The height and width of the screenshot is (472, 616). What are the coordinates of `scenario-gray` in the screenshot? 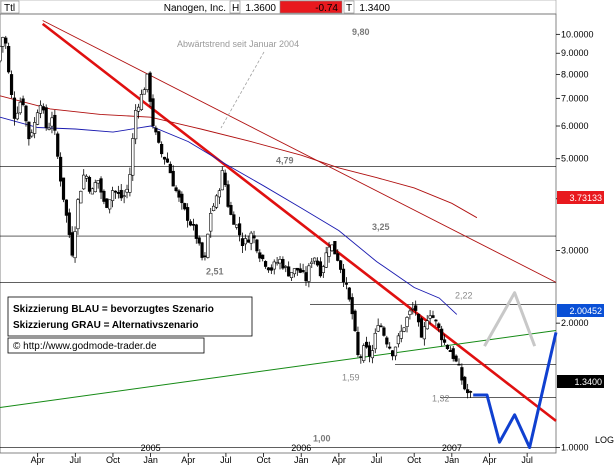 It's located at (510, 319).